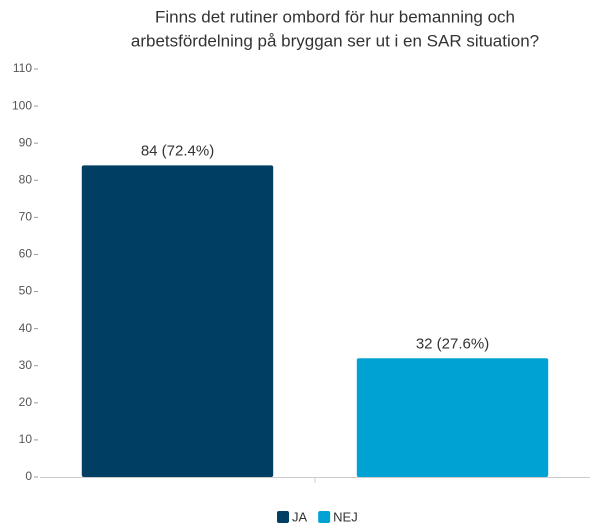 The width and height of the screenshot is (590, 526). I want to click on y-tick-label: 80, so click(26, 179).